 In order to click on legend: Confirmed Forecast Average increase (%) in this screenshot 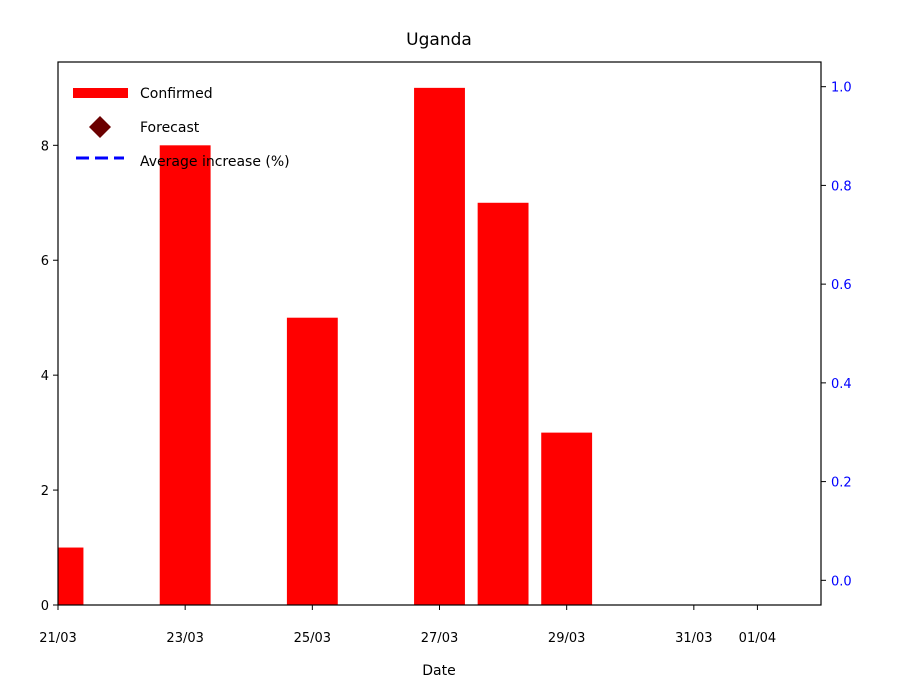, I will do `click(181, 128)`.